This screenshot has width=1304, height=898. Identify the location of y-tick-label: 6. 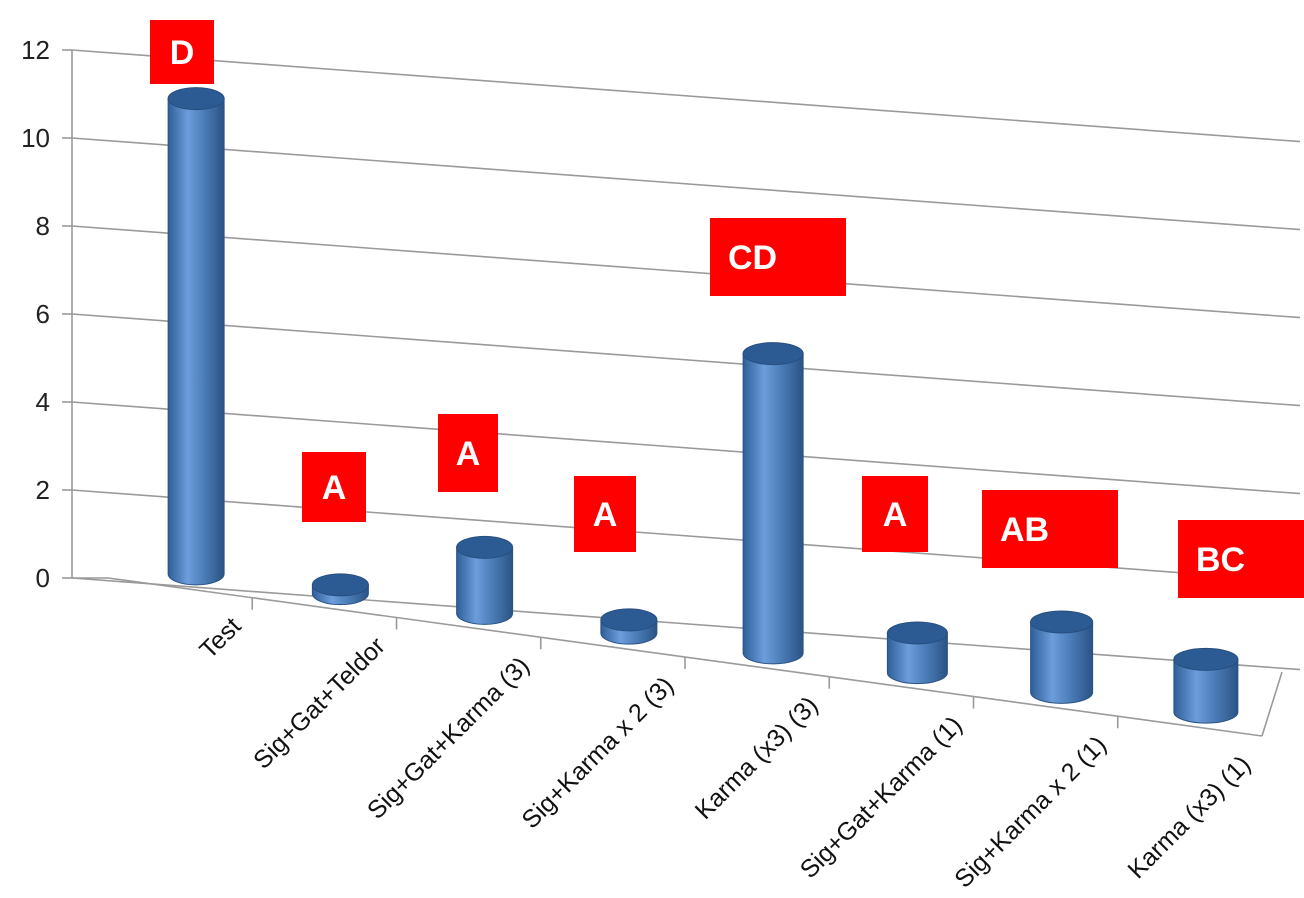
(43, 314).